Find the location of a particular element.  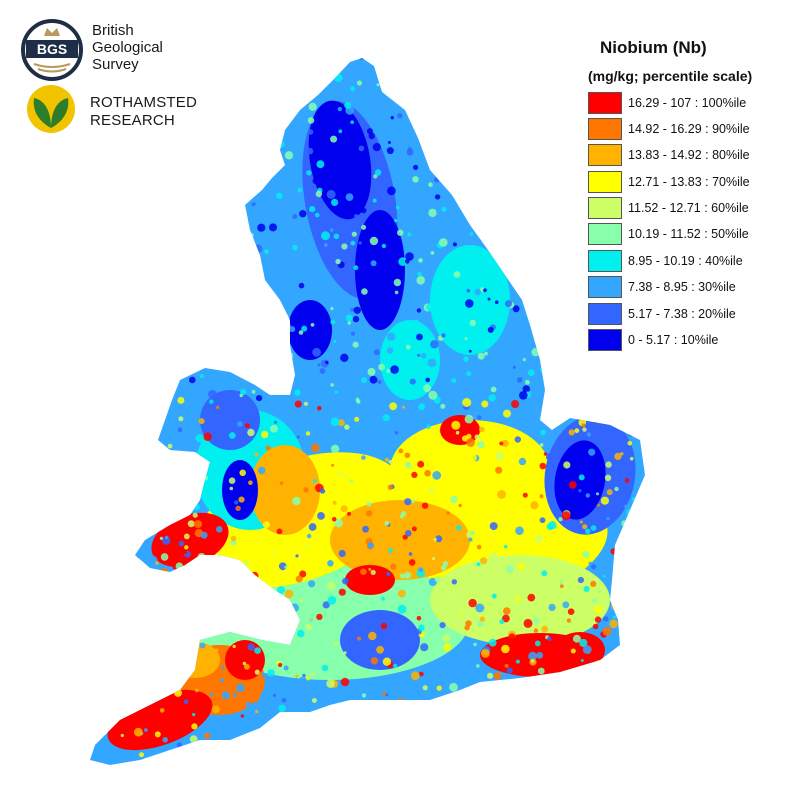

legend-item: 16.29 - 107 : 100%ile is located at coordinates (690, 102).